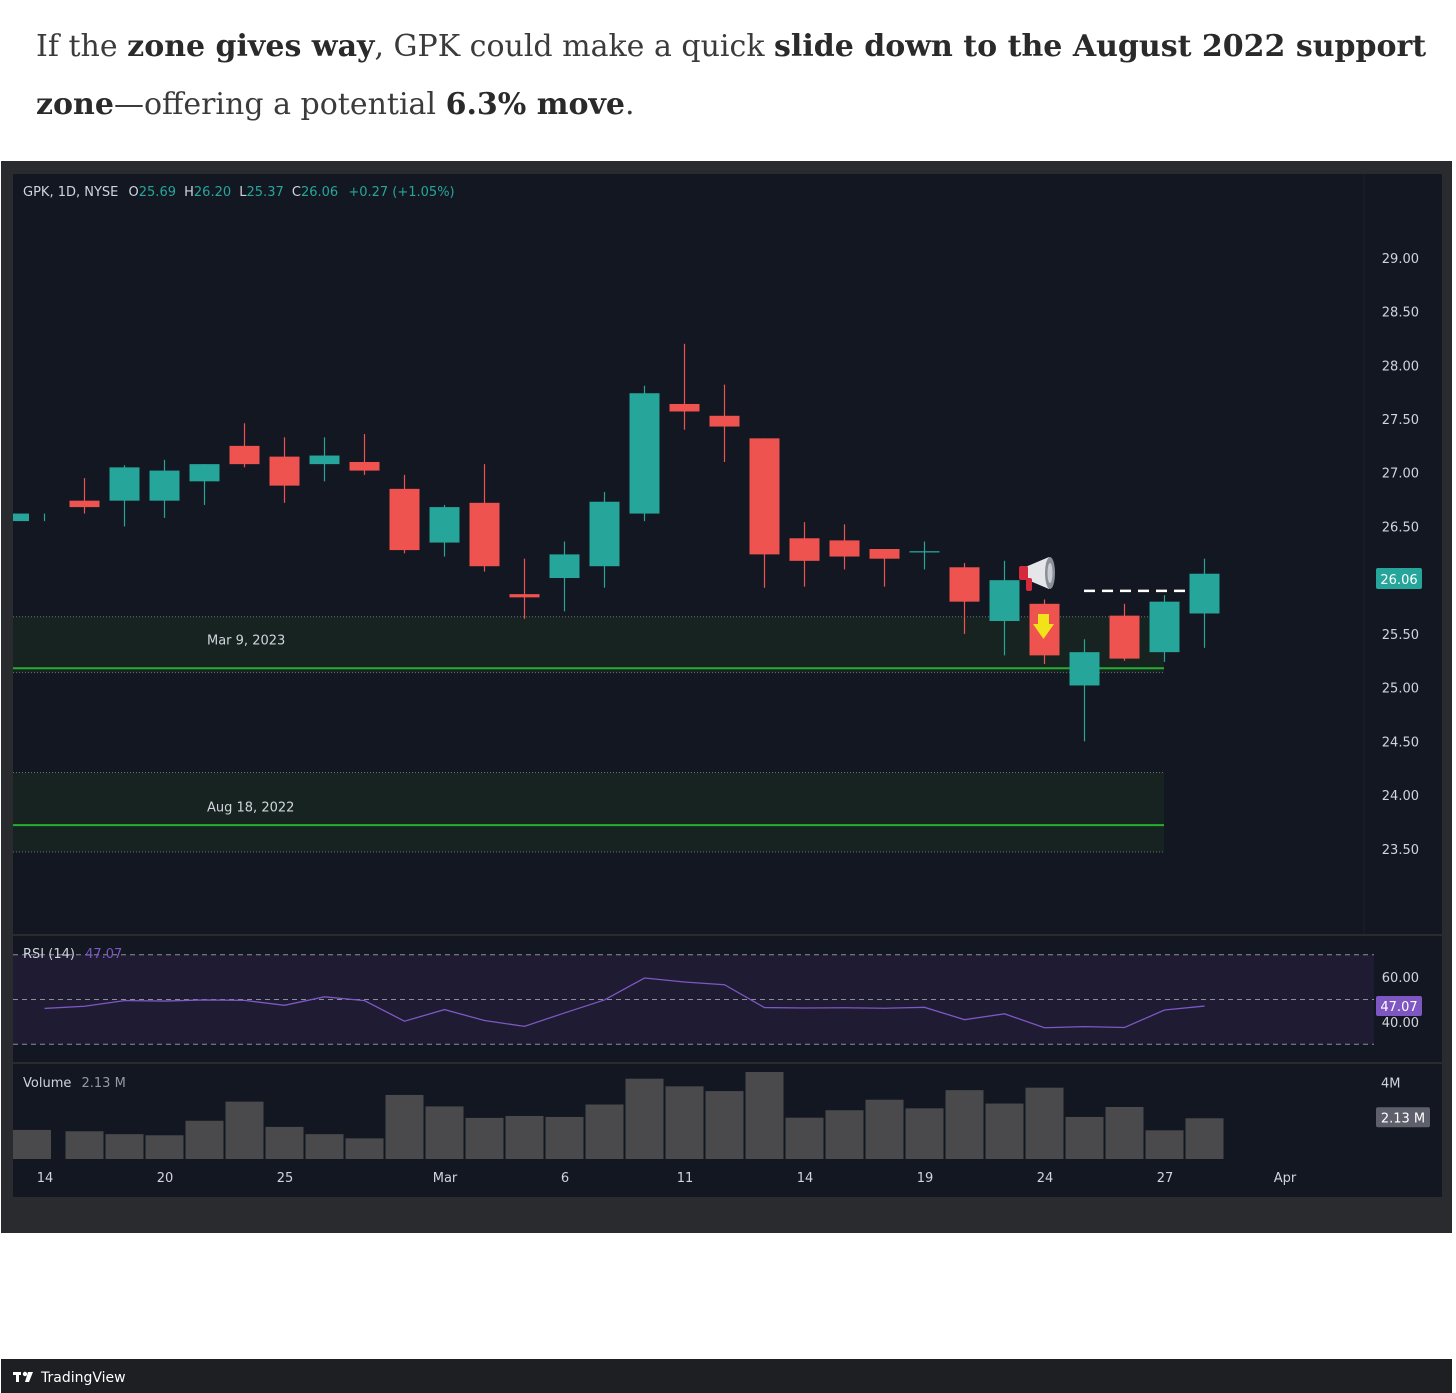 The image size is (1456, 1393). I want to click on price-tick-label: 26.50, so click(1400, 527).